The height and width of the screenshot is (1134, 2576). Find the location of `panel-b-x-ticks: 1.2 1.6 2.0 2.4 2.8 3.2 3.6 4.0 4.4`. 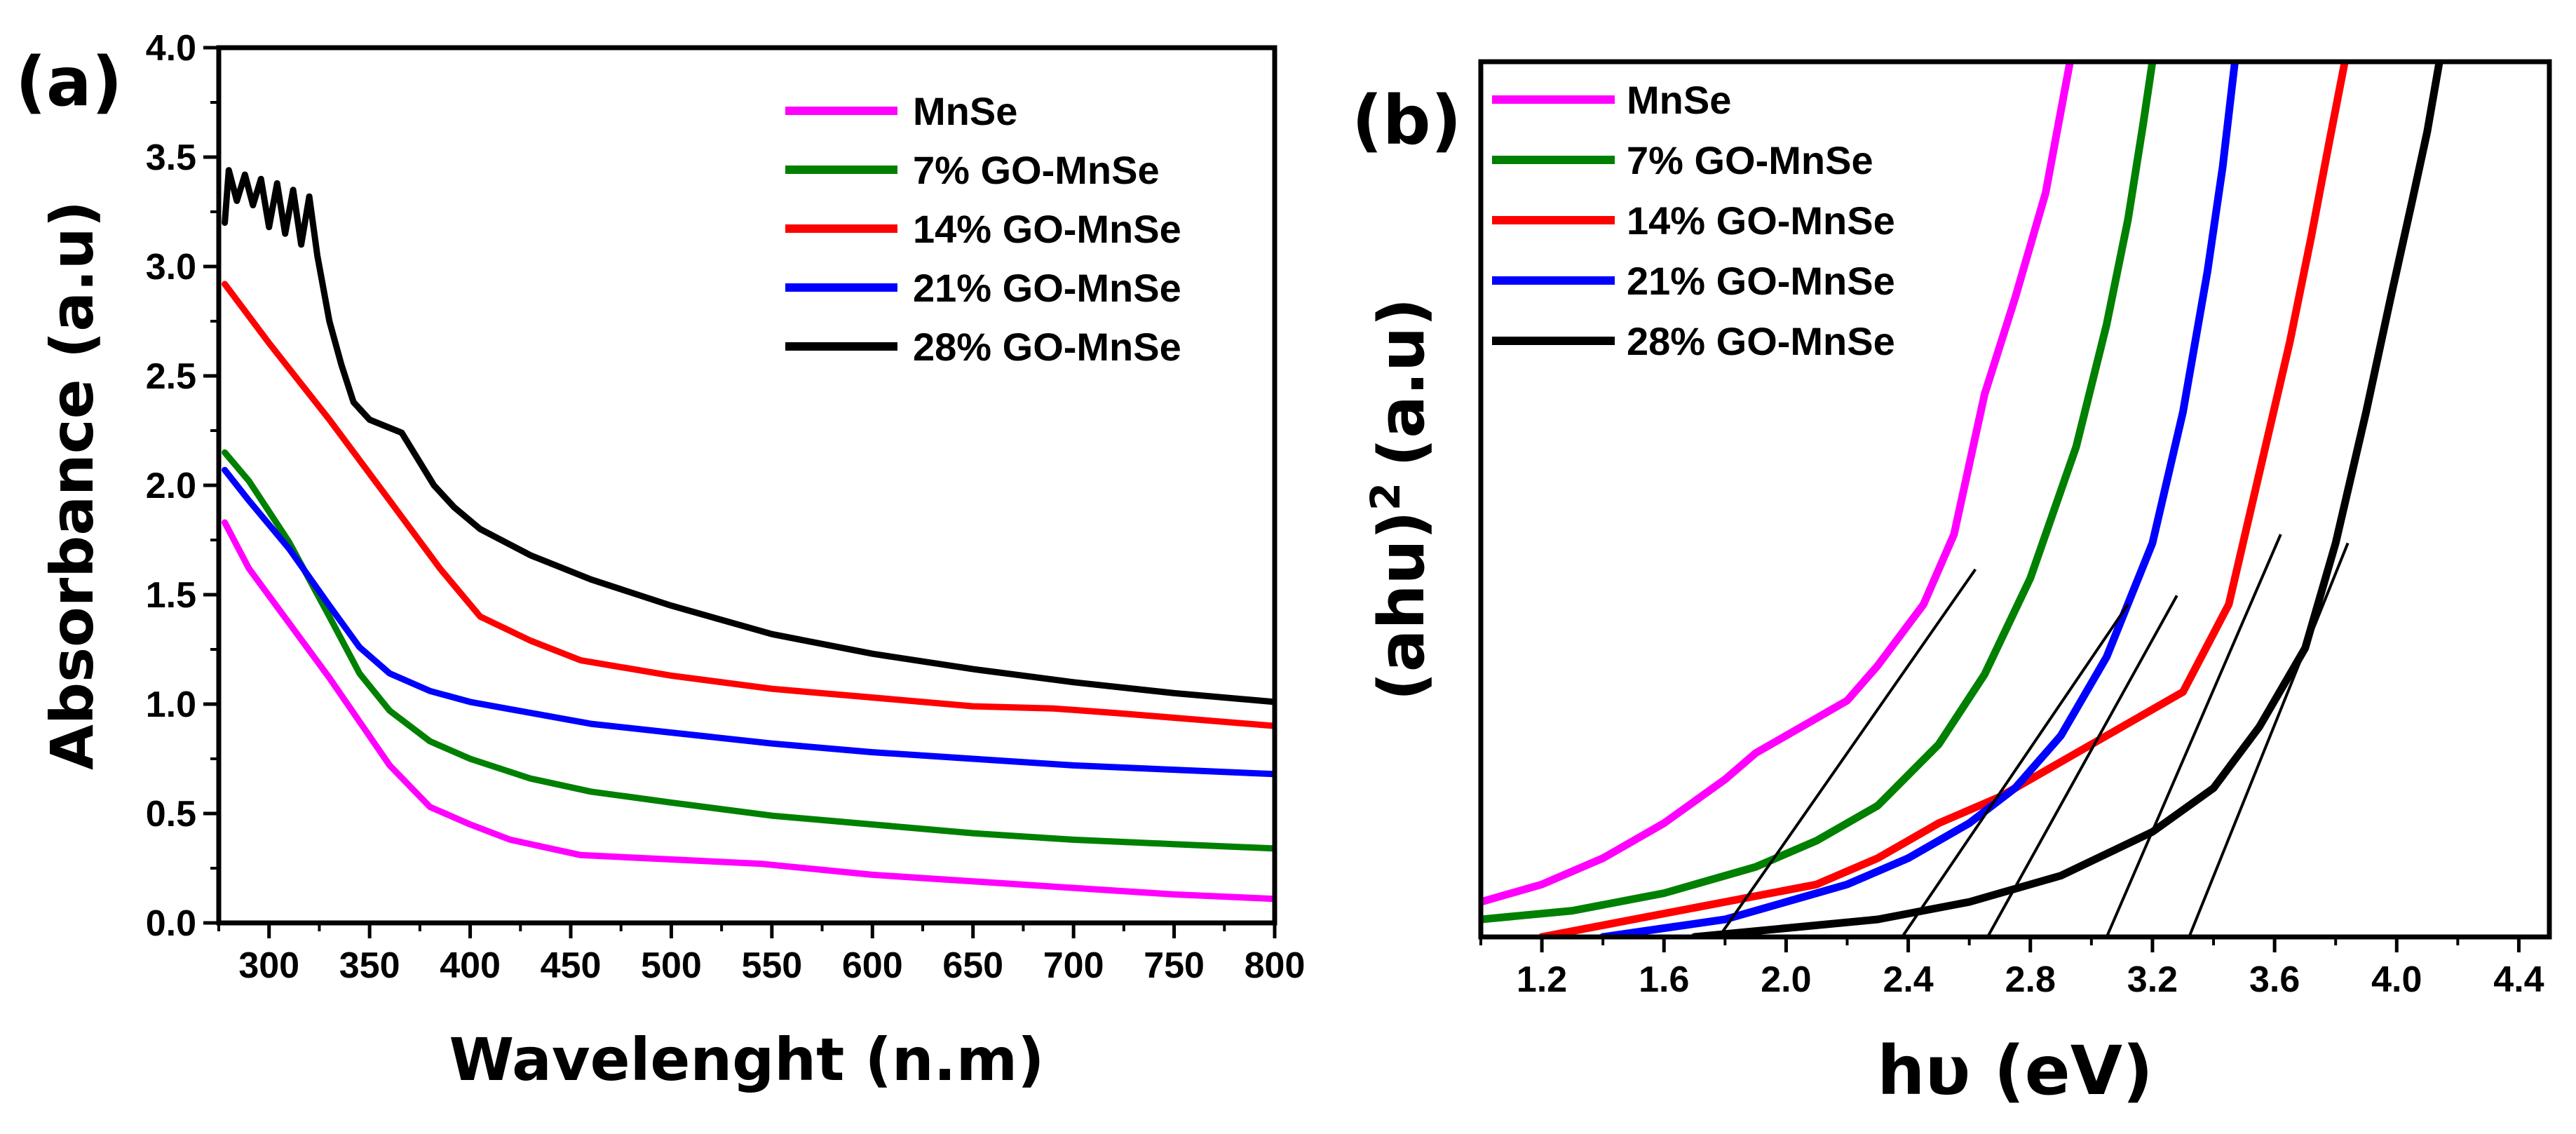

panel-b-x-ticks: 1.2 1.6 2.0 2.4 2.8 3.2 3.6 4.0 4.4 is located at coordinates (2011, 968).